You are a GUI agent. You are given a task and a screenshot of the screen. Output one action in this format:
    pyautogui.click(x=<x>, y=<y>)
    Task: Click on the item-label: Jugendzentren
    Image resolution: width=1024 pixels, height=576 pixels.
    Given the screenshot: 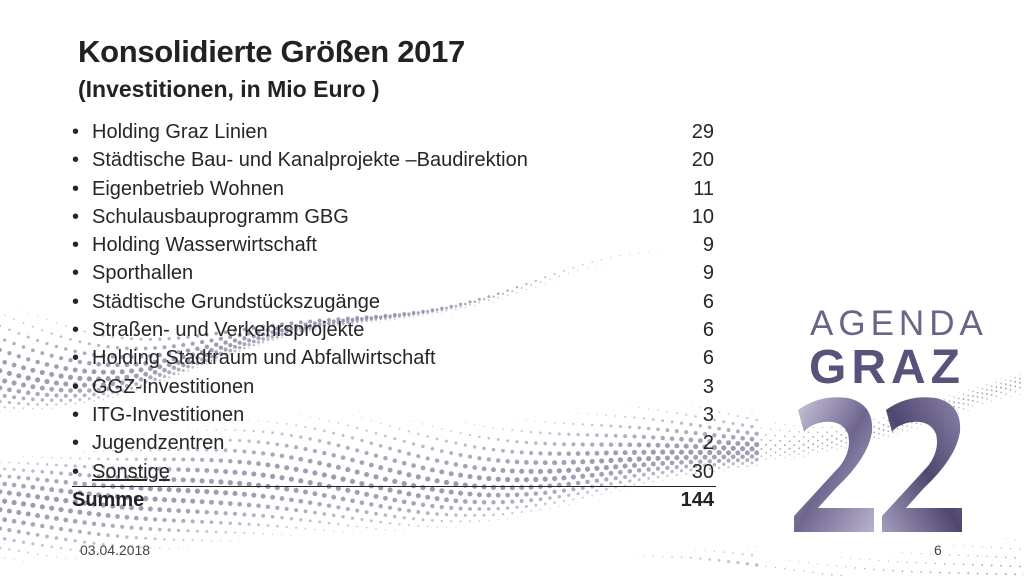 What is the action you would take?
    pyautogui.click(x=158, y=443)
    